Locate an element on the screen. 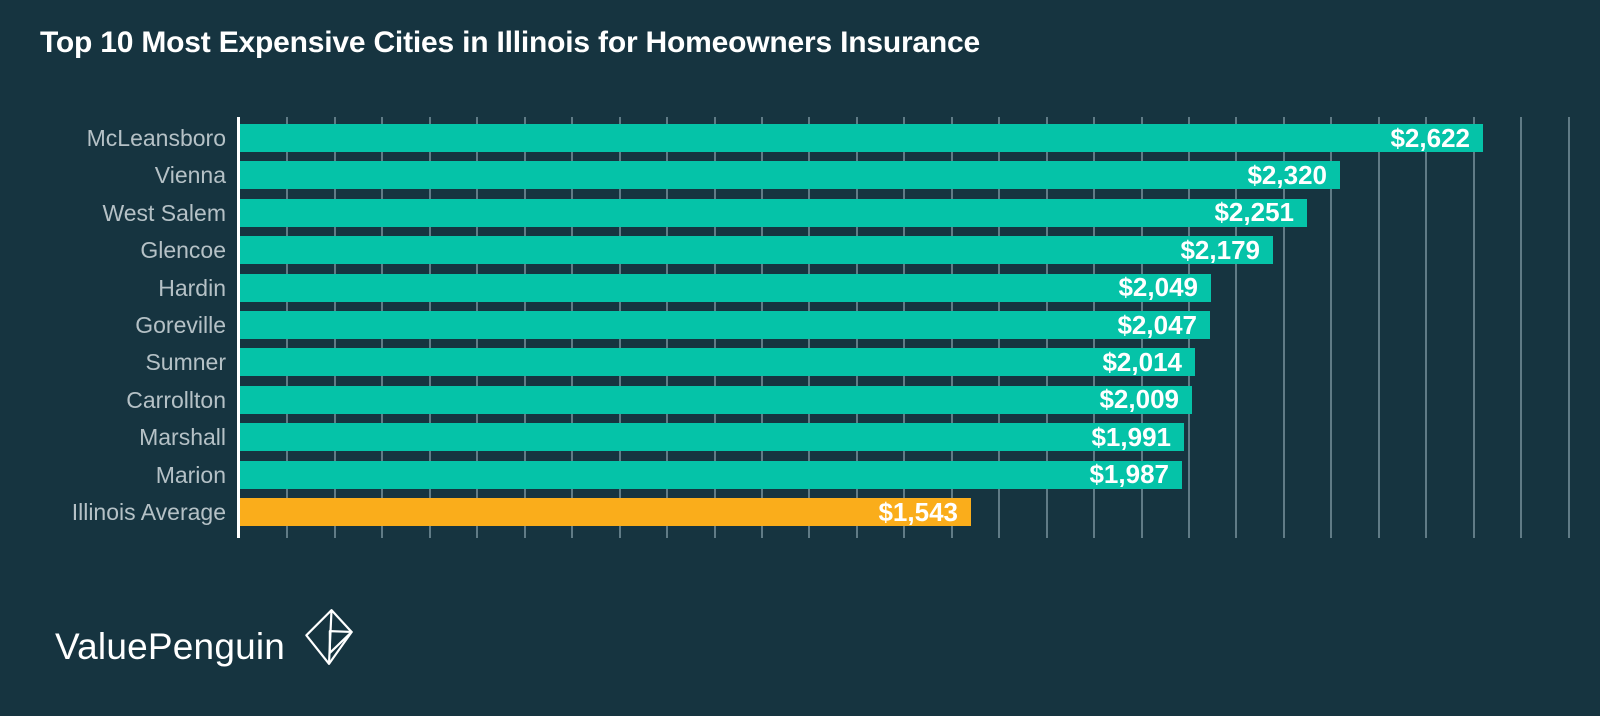 Image resolution: width=1600 pixels, height=716 pixels. category-label-carrollton: Carrollton is located at coordinates (176, 399).